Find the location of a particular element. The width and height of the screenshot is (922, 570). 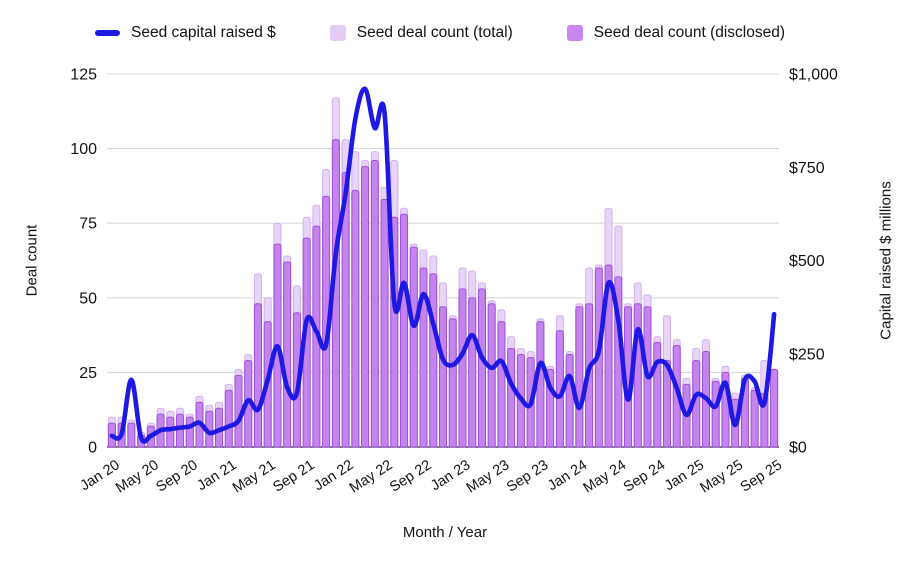

y-left-tick-label: 0 is located at coordinates (92, 448).